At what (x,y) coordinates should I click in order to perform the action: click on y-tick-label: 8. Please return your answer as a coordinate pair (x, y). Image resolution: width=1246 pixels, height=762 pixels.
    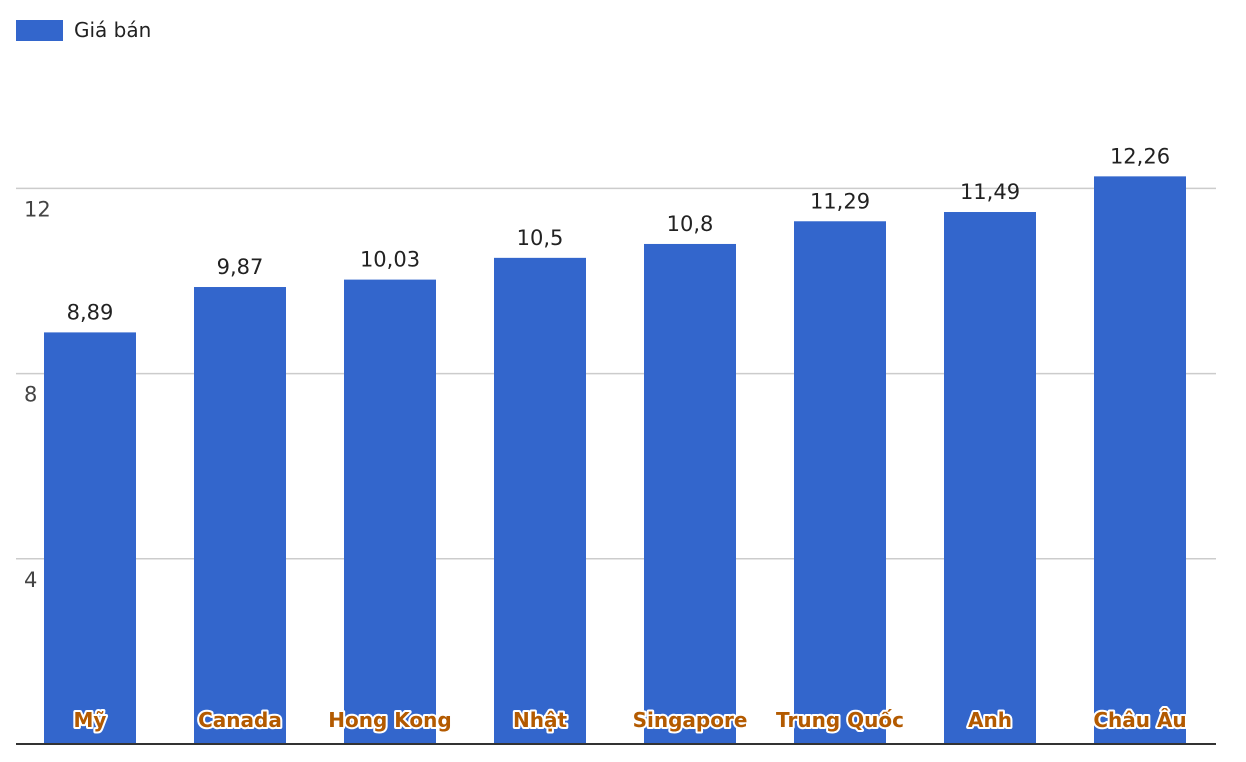
    Looking at the image, I should click on (30, 395).